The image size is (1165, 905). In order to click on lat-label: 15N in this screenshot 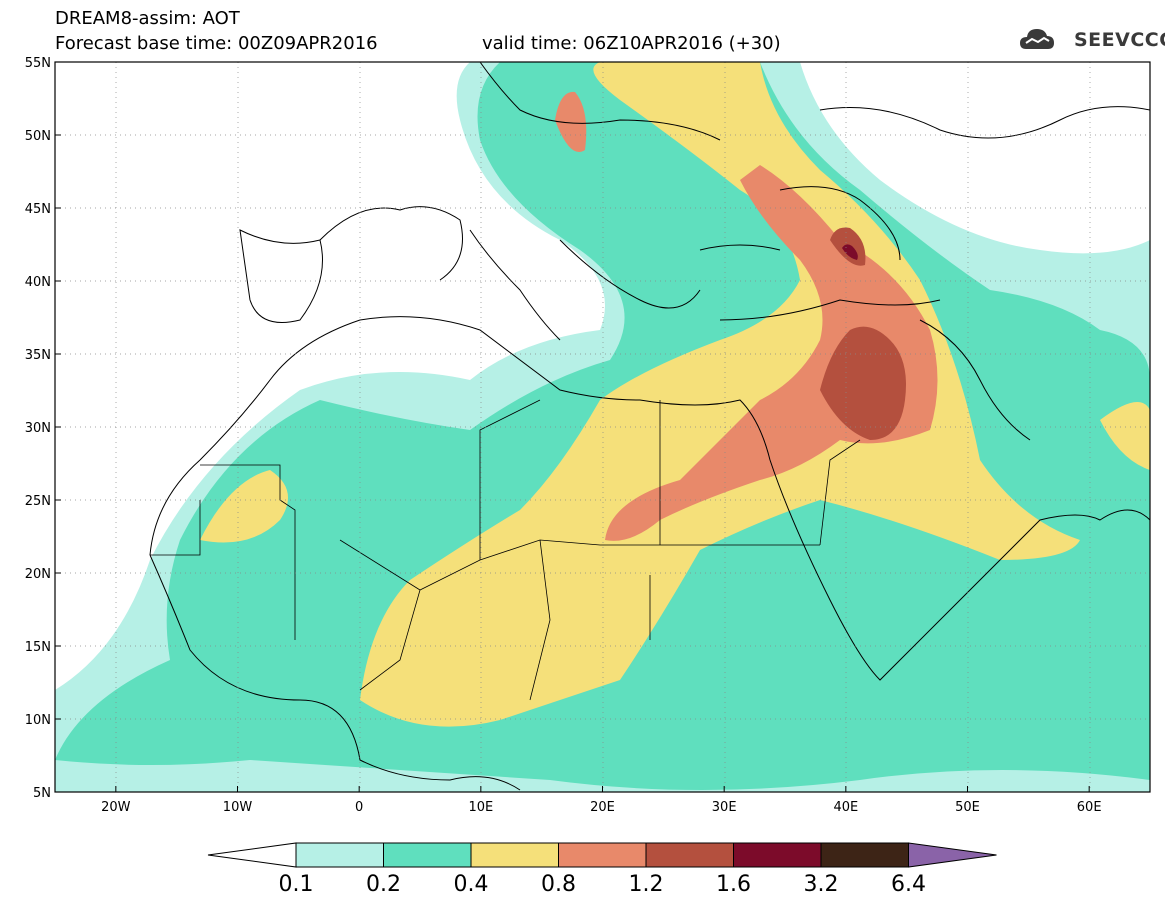, I will do `click(38, 647)`.